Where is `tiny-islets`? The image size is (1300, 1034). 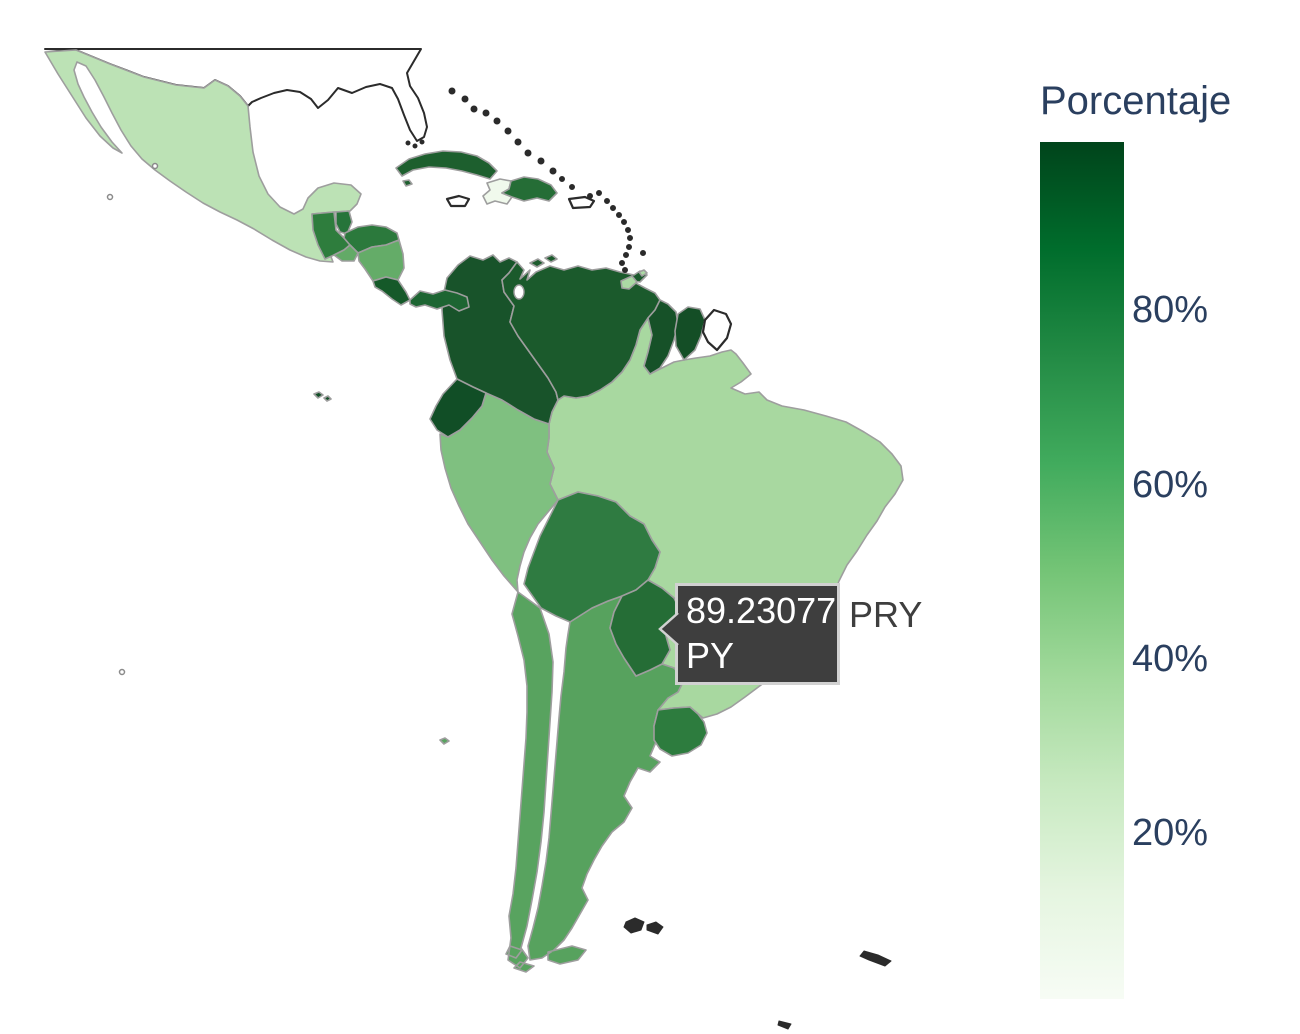 tiny-islets is located at coordinates (132, 419).